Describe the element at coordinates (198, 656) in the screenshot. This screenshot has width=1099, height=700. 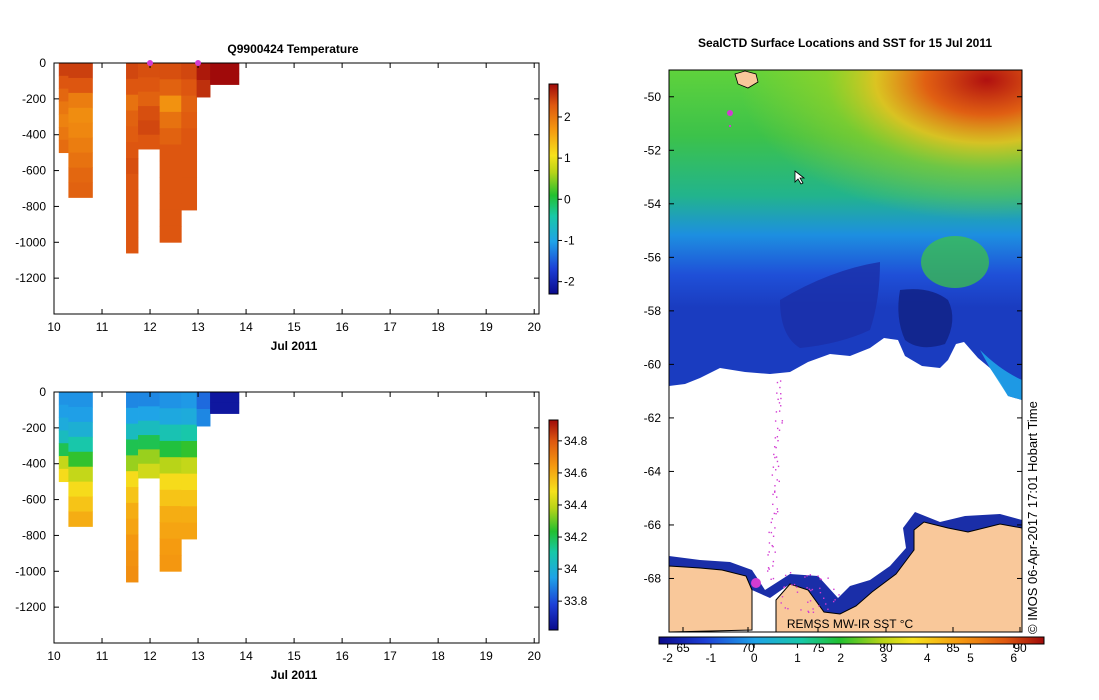
I see `x-tick-label: 13` at that location.